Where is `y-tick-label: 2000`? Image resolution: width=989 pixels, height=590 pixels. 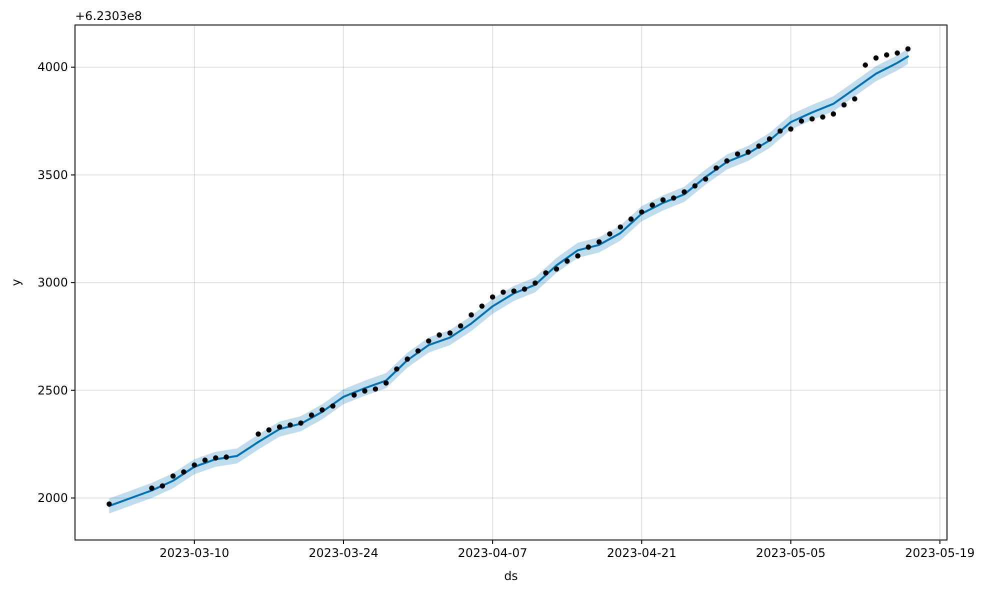 y-tick-label: 2000 is located at coordinates (52, 498).